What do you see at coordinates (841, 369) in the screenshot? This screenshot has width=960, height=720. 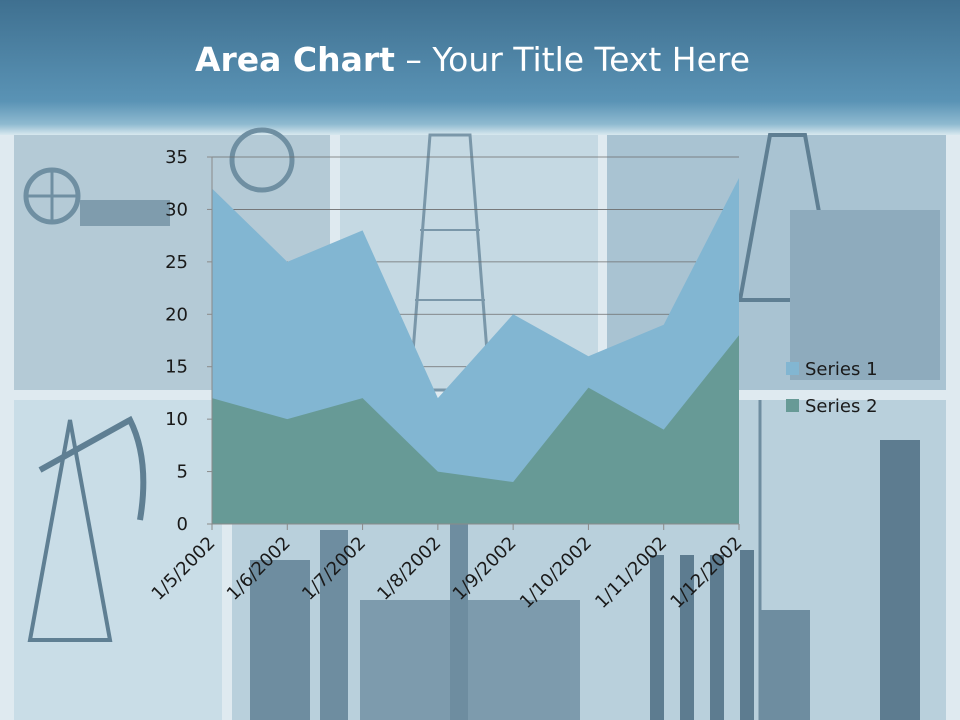 I see `legend-label: Series 1` at bounding box center [841, 369].